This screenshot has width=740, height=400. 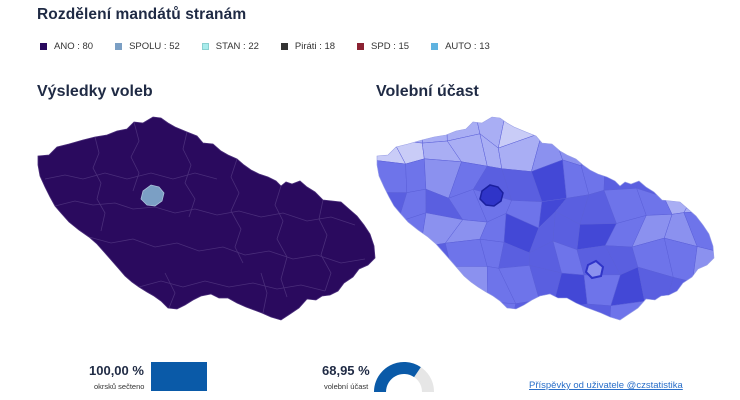 I want to click on counted-progress-fill, so click(x=179, y=376).